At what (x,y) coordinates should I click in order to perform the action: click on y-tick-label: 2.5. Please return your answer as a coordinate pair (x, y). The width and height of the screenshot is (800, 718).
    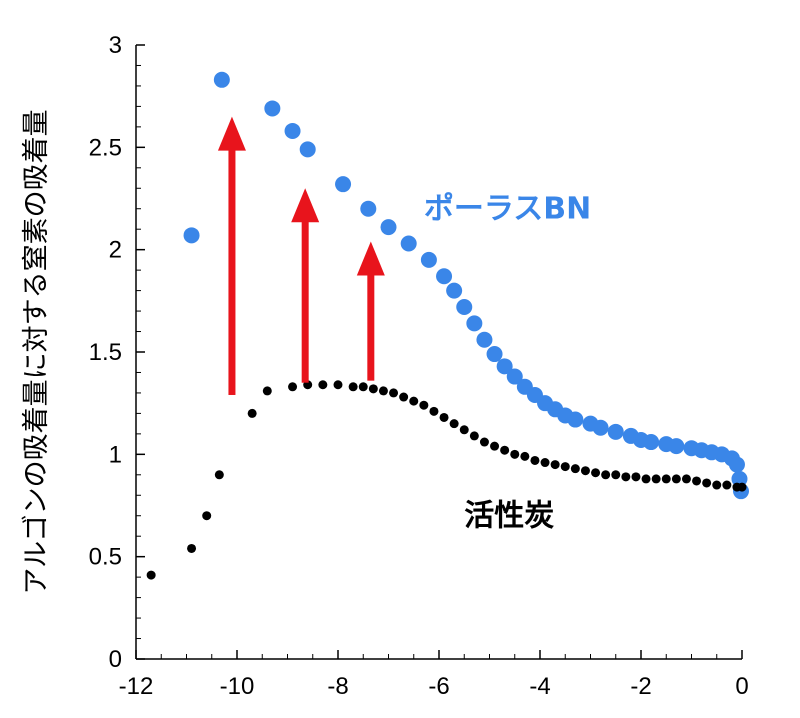
    Looking at the image, I should click on (105, 147).